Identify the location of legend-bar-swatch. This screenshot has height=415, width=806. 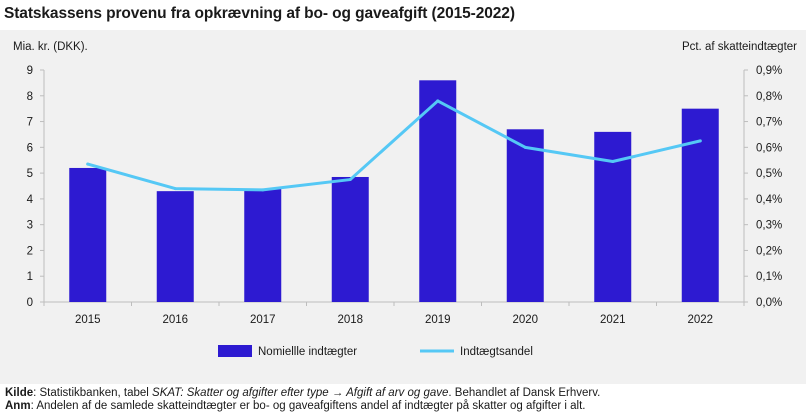
(235, 351).